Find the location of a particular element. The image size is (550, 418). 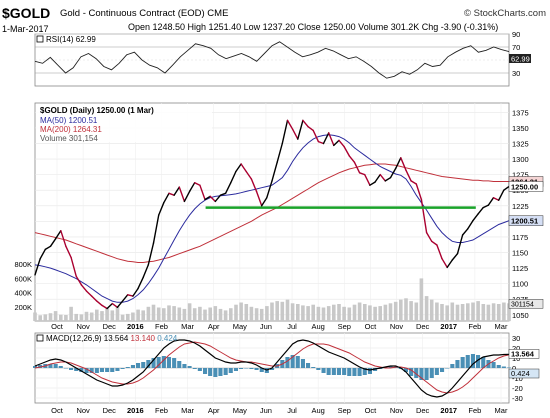

macd-x-label: 2017 is located at coordinates (448, 410).